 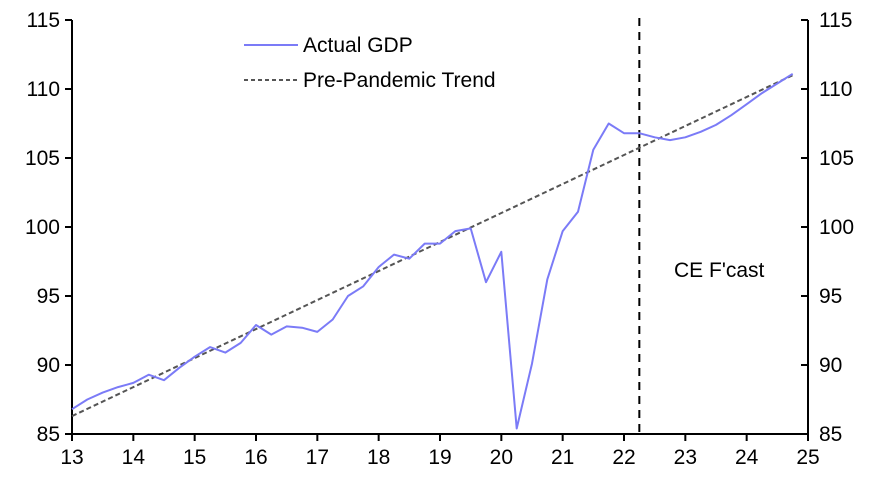 I want to click on y-tick-label-right: 105, so click(x=836, y=158).